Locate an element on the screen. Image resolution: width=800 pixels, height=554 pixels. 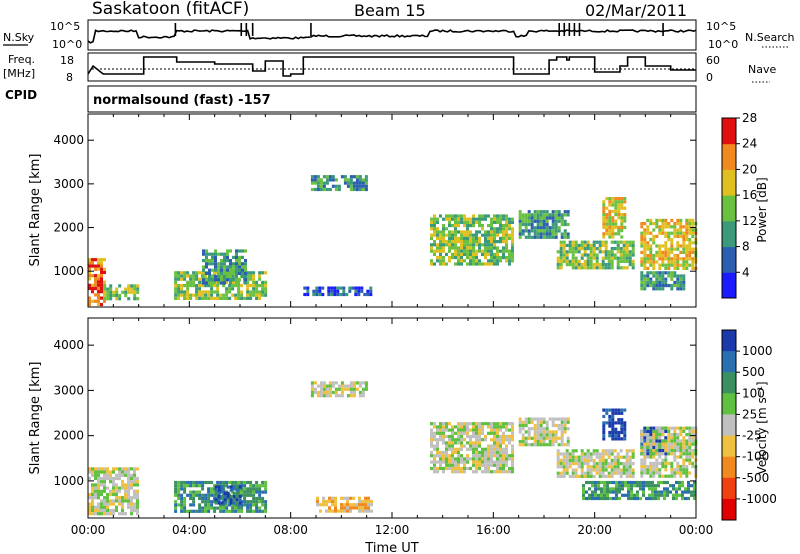
velocity-colorbar-tick: -500 is located at coordinates (755, 478).